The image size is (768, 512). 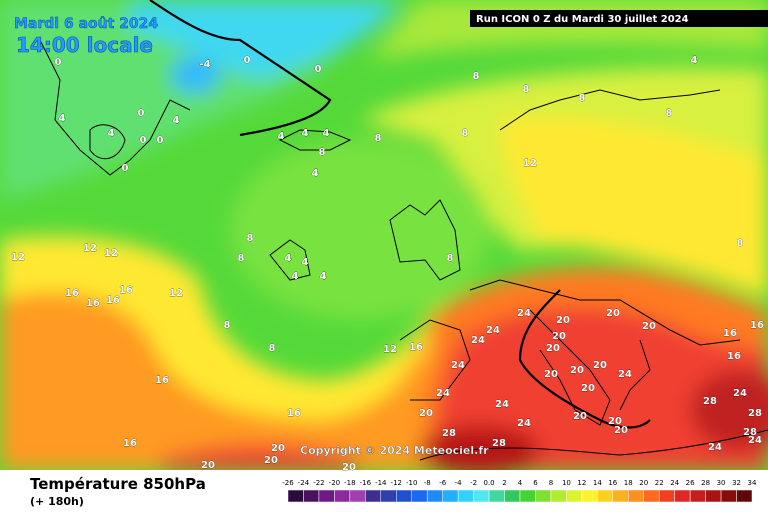 What do you see at coordinates (582, 19) in the screenshot?
I see `run-info: Run ICON 0 Z du Mardi 30 juillet 2024` at bounding box center [582, 19].